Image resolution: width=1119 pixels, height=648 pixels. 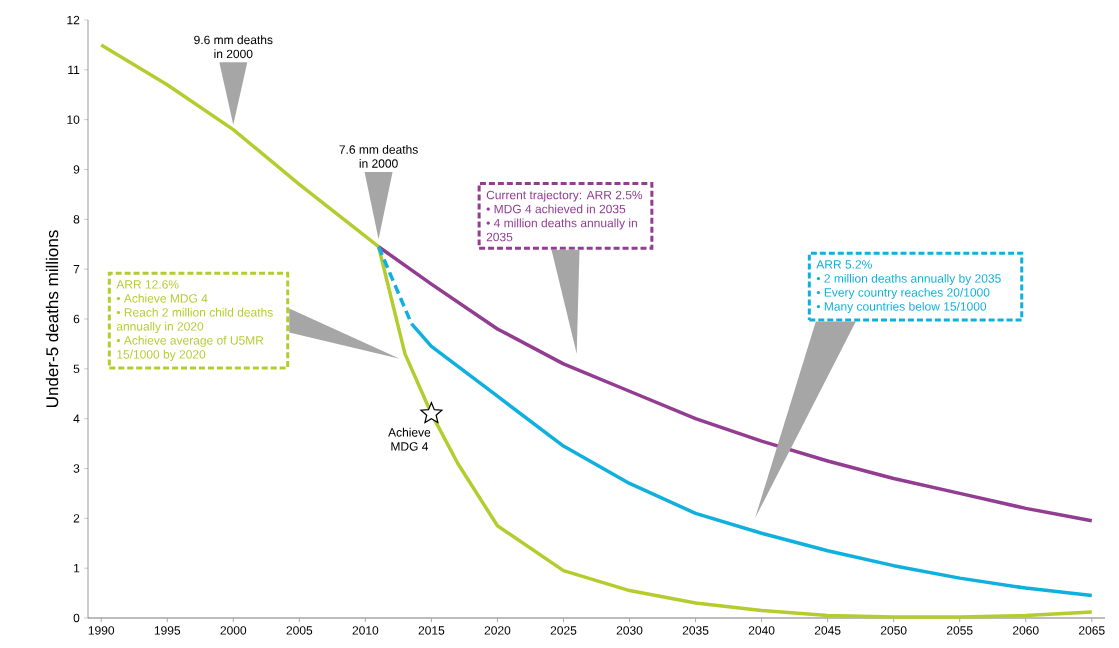 I want to click on y-tick-label: 11, so click(x=74, y=69).